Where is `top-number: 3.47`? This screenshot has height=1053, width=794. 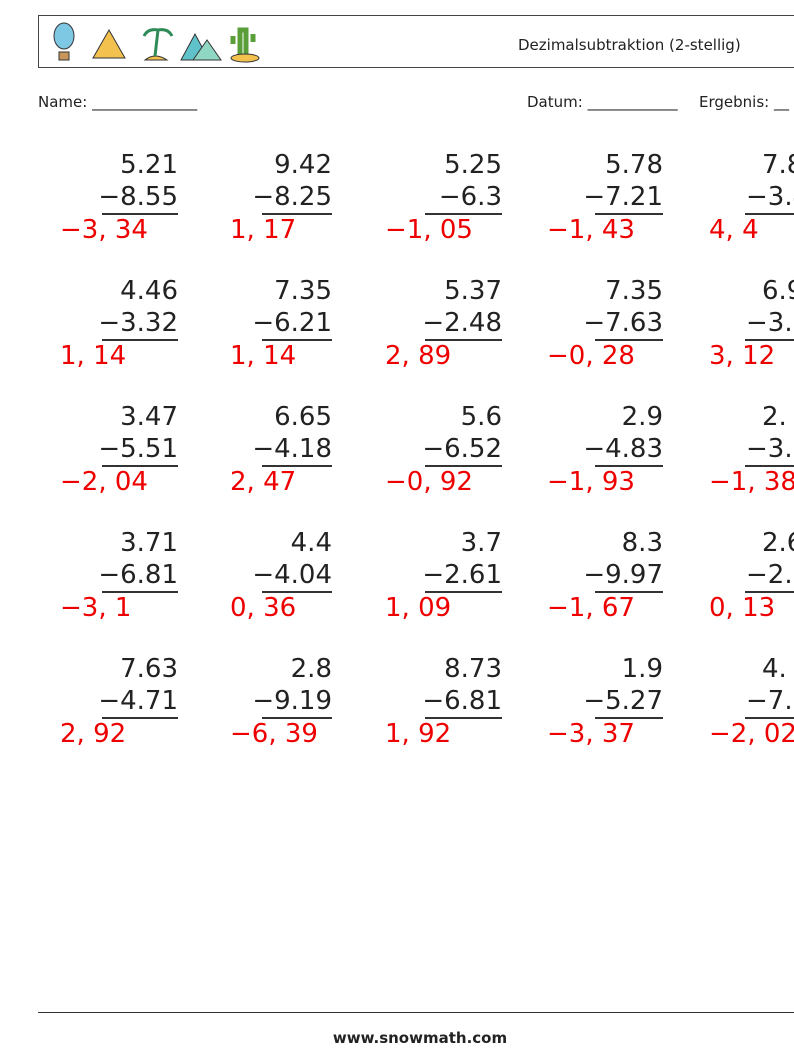
top-number: 3.47 is located at coordinates (149, 417).